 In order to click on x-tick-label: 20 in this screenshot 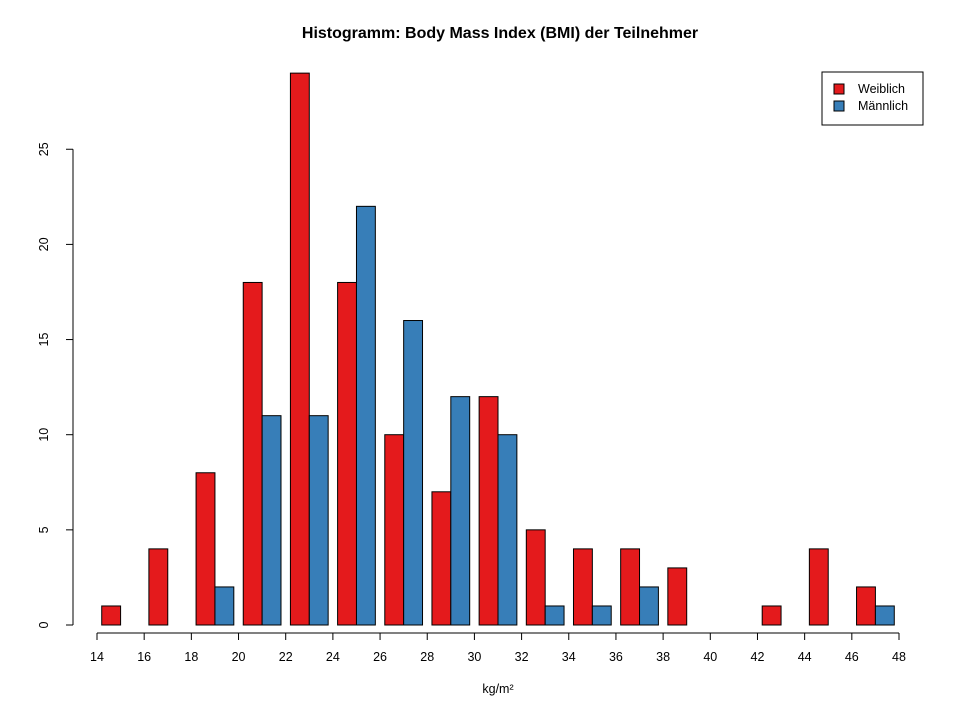, I will do `click(239, 657)`.